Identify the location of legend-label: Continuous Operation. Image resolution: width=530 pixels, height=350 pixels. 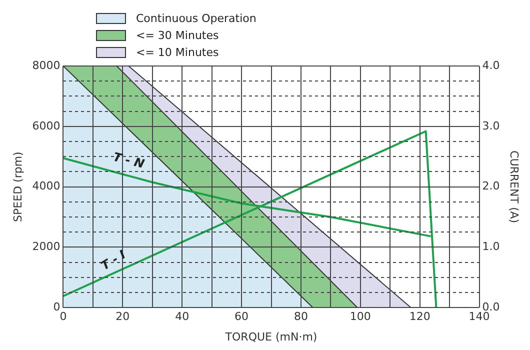
(196, 18).